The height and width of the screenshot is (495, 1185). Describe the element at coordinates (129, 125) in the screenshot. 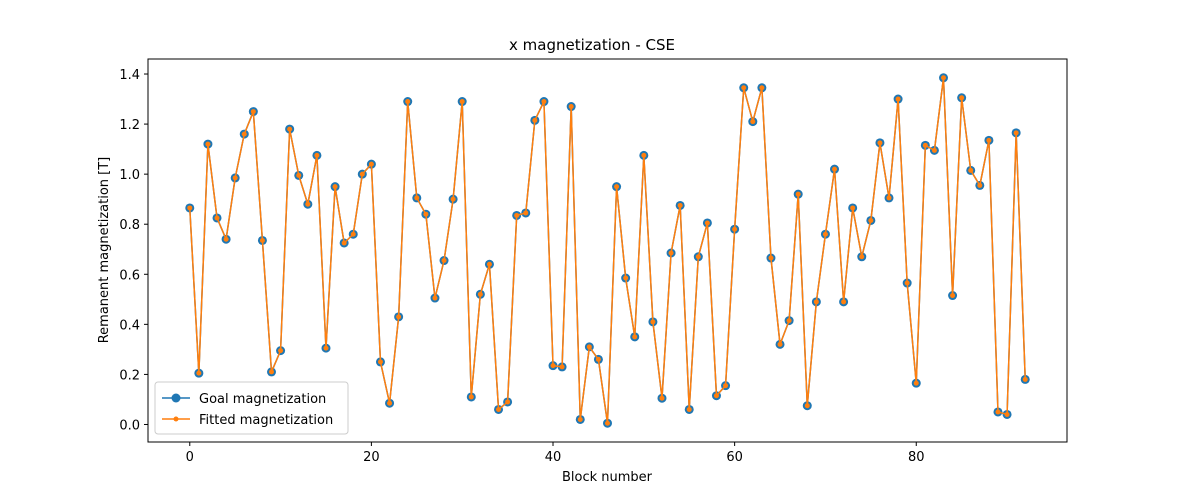

I see `y-tick-label: 1.2` at that location.